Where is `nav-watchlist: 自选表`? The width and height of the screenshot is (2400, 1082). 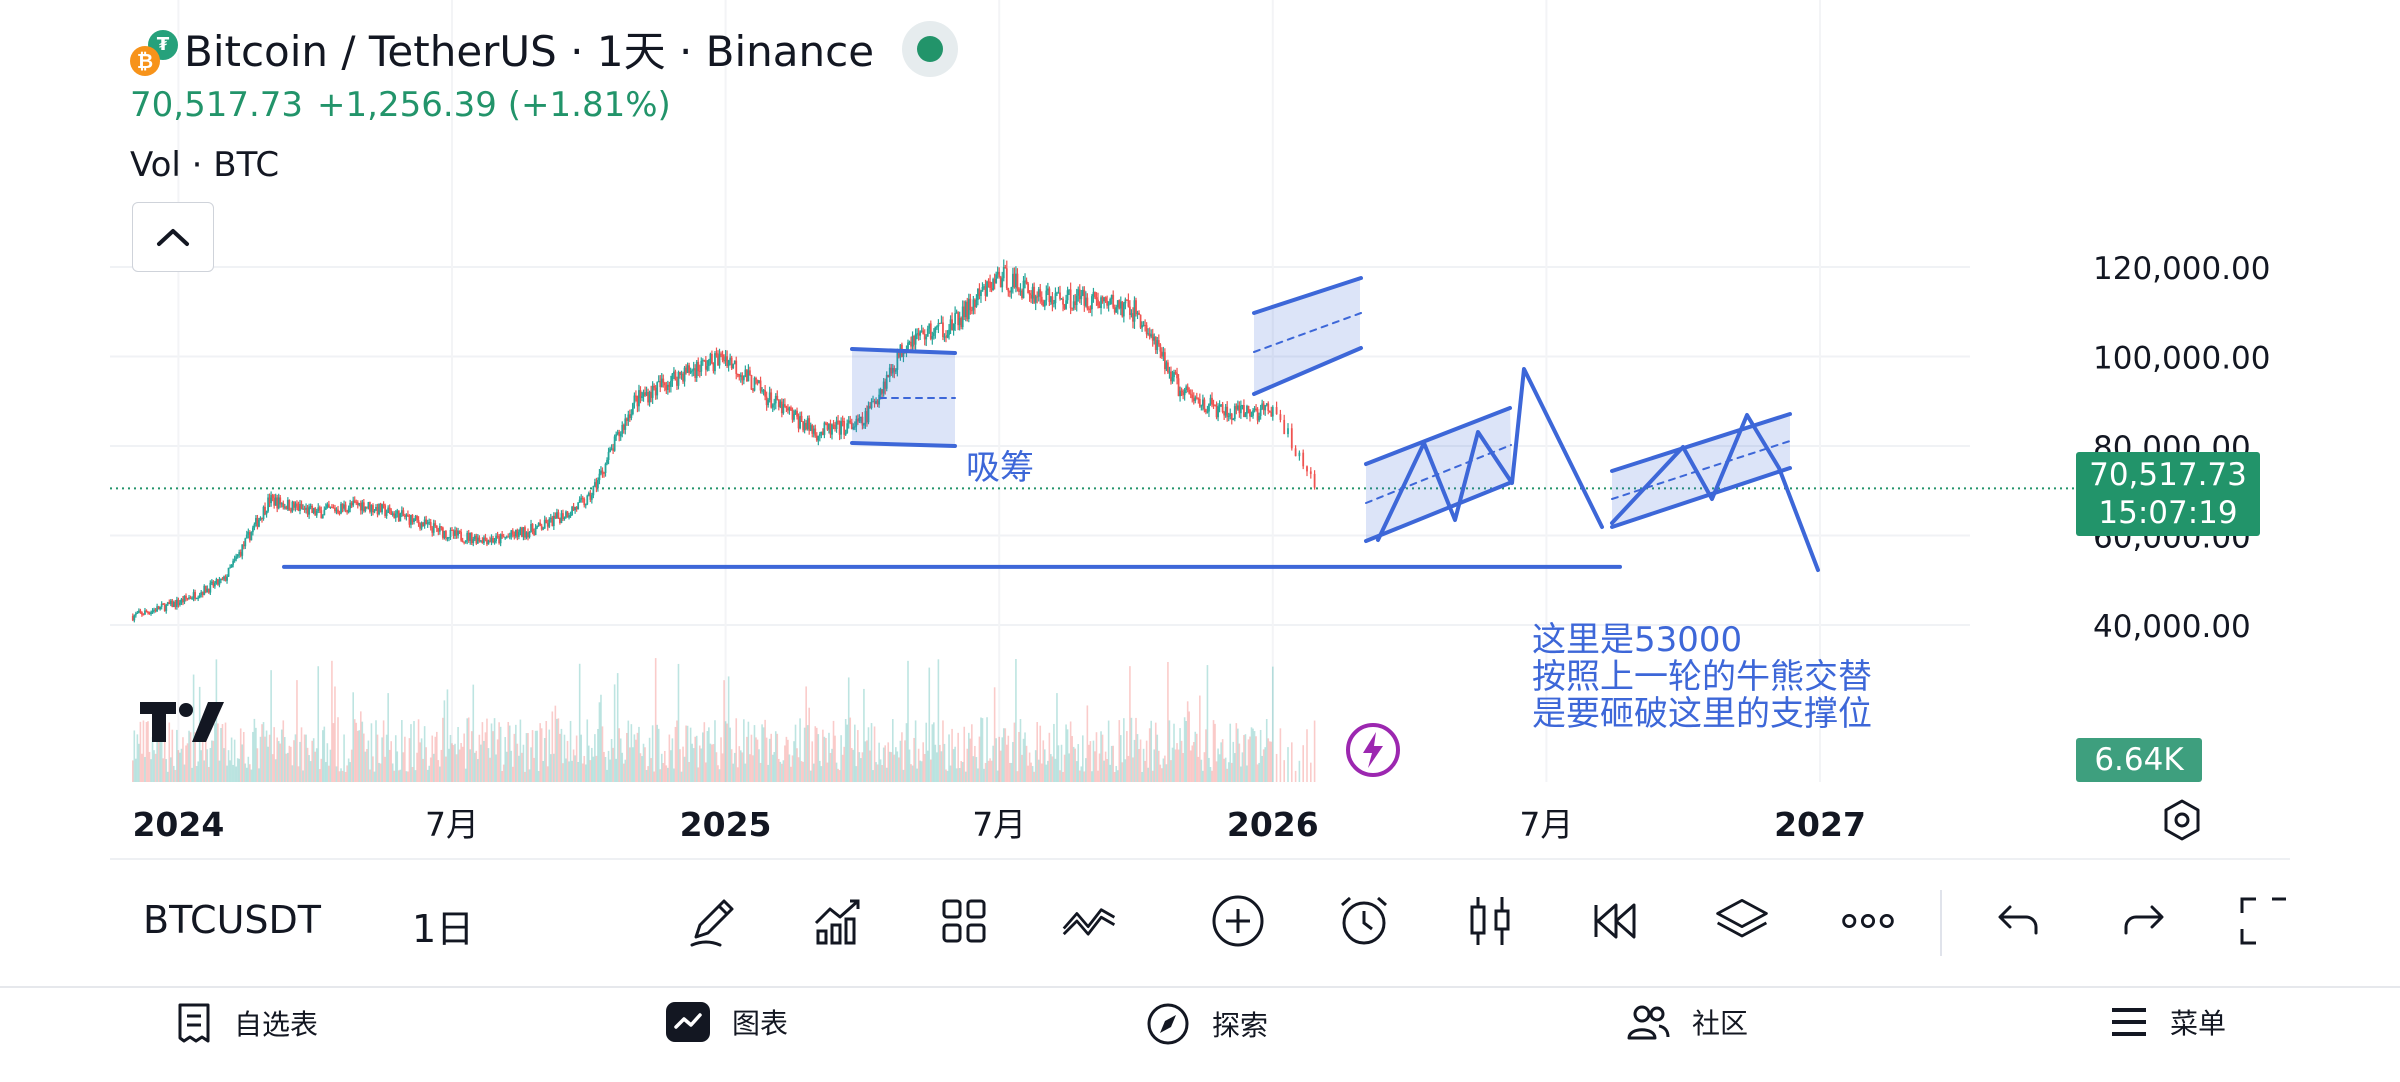
nav-watchlist: 自选表 is located at coordinates (247, 1023).